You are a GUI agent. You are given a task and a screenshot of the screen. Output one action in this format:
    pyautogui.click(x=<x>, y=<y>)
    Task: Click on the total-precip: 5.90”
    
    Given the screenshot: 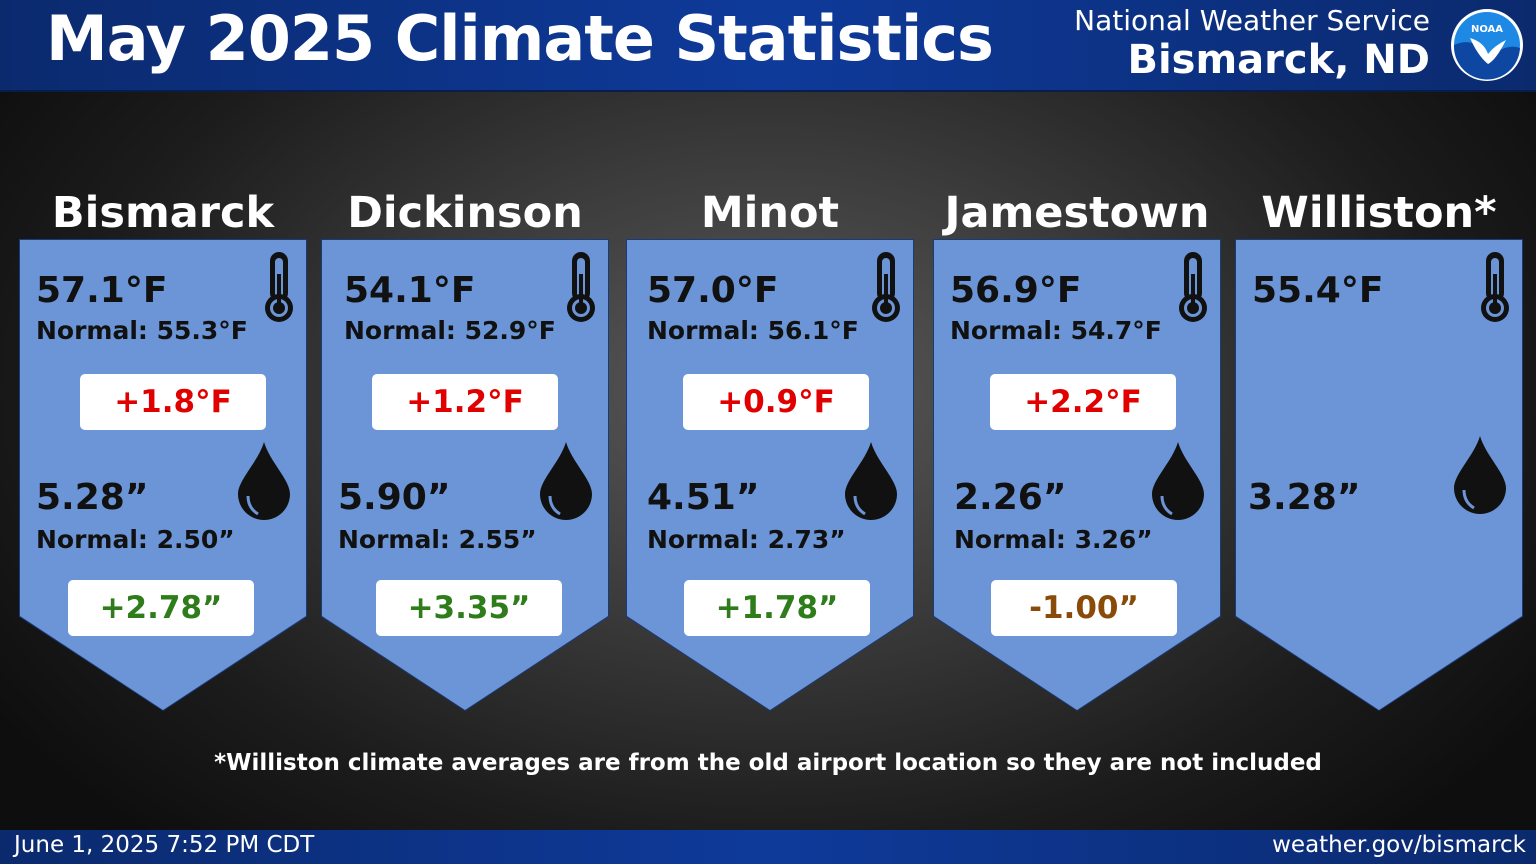 What is the action you would take?
    pyautogui.click(x=394, y=497)
    